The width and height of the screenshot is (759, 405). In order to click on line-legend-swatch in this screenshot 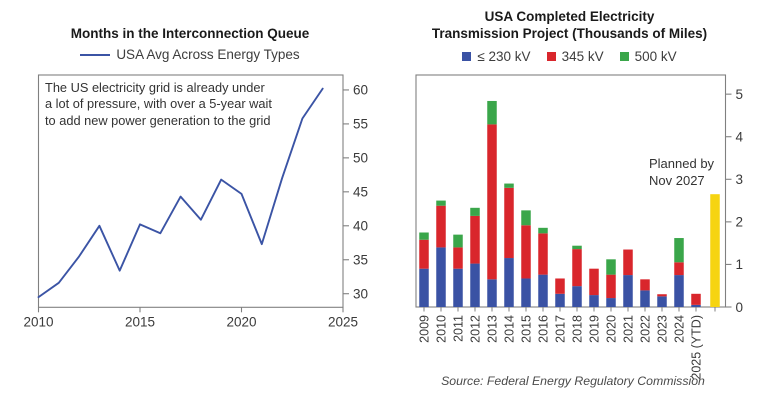, I will do `click(95, 54)`.